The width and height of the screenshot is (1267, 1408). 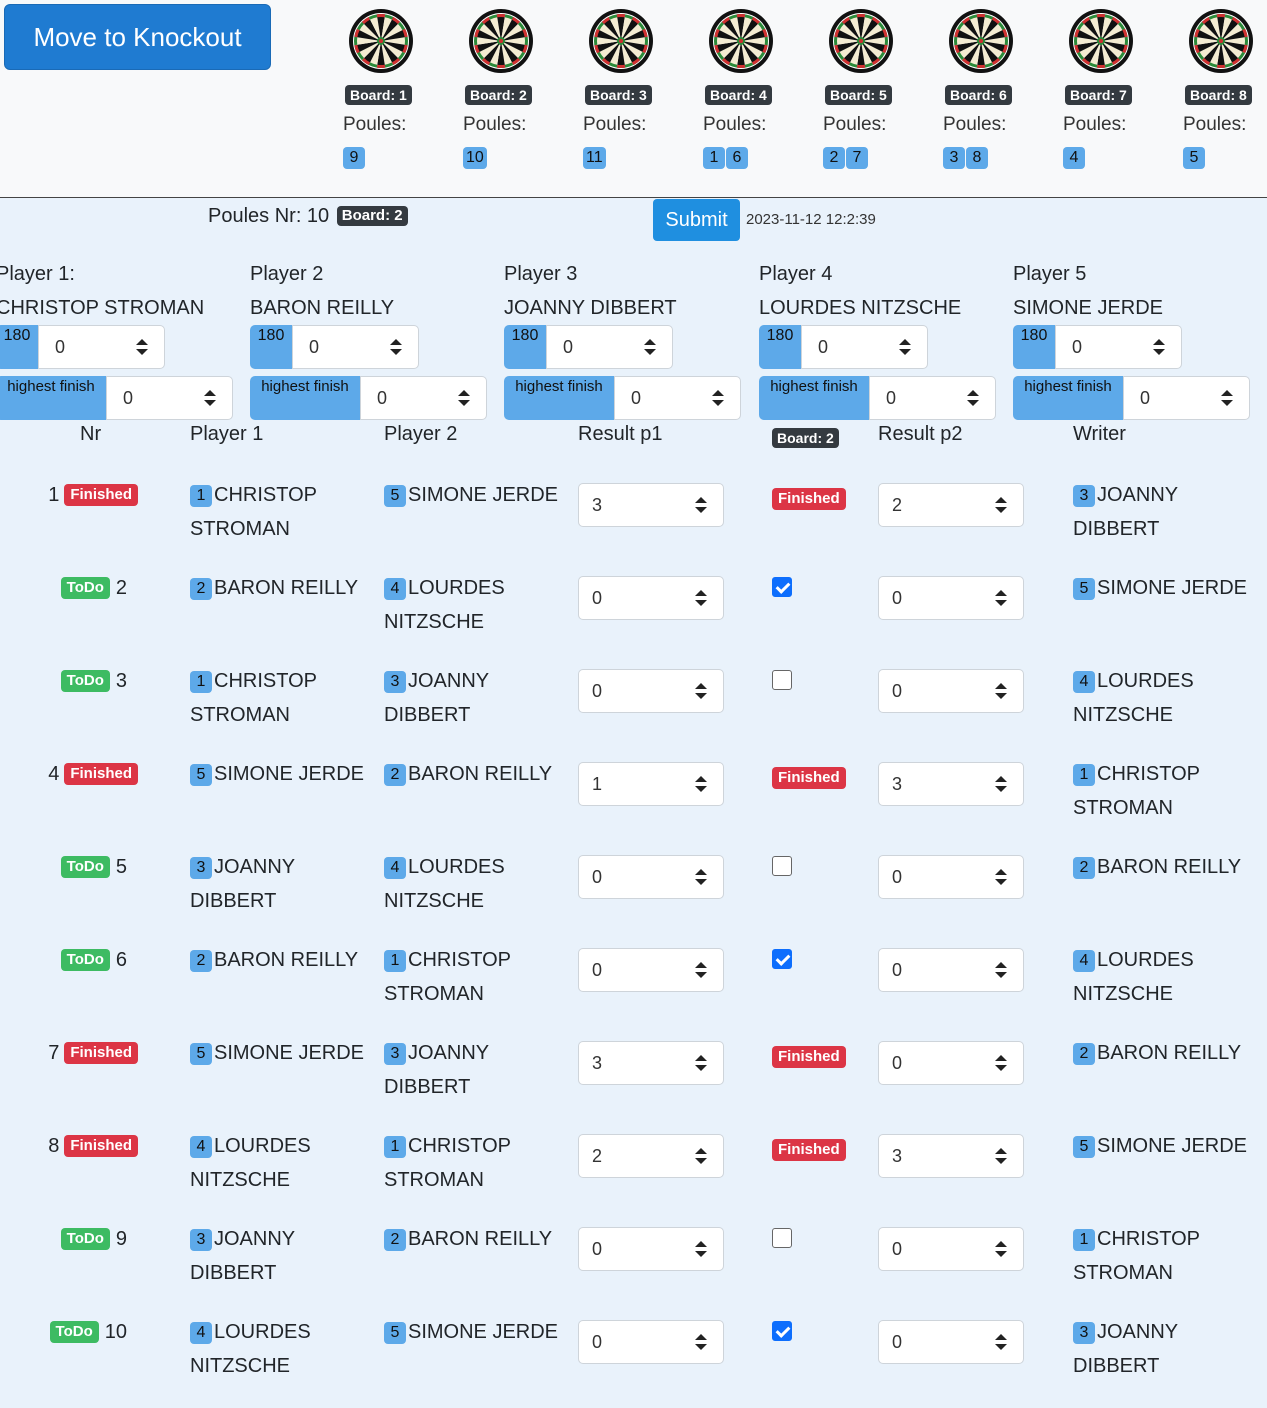 I want to click on status-badge: ToDo, so click(x=85, y=867).